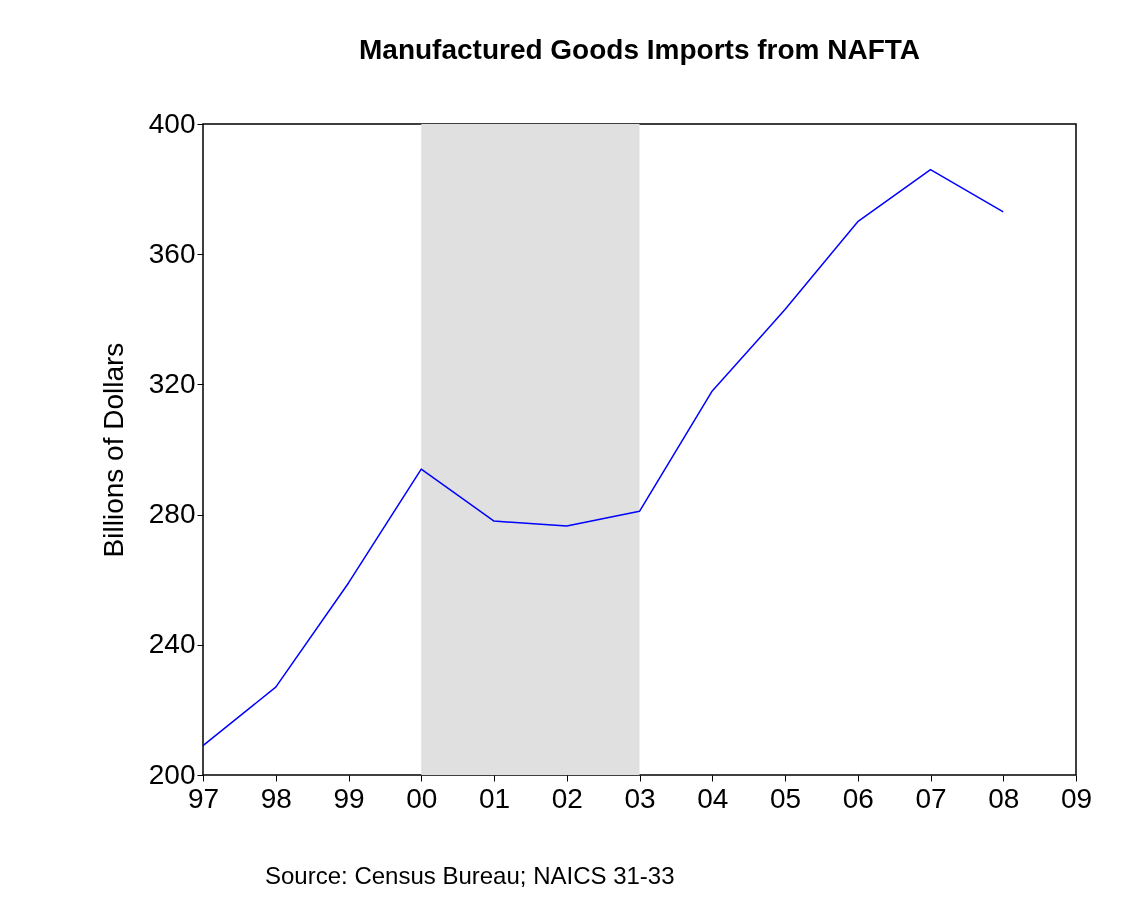 Image resolution: width=1133 pixels, height=919 pixels. Describe the element at coordinates (349, 798) in the screenshot. I see `x-tick-label: 99` at that location.